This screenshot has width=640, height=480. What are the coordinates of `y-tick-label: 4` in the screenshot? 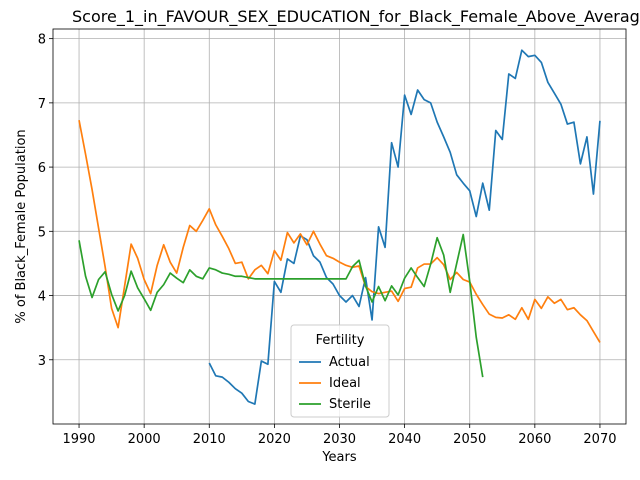 It's located at (42, 297).